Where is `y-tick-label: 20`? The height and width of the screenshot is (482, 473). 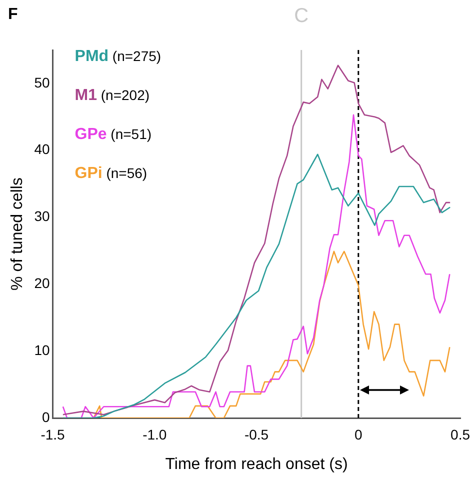
y-tick-label: 20 is located at coordinates (42, 283).